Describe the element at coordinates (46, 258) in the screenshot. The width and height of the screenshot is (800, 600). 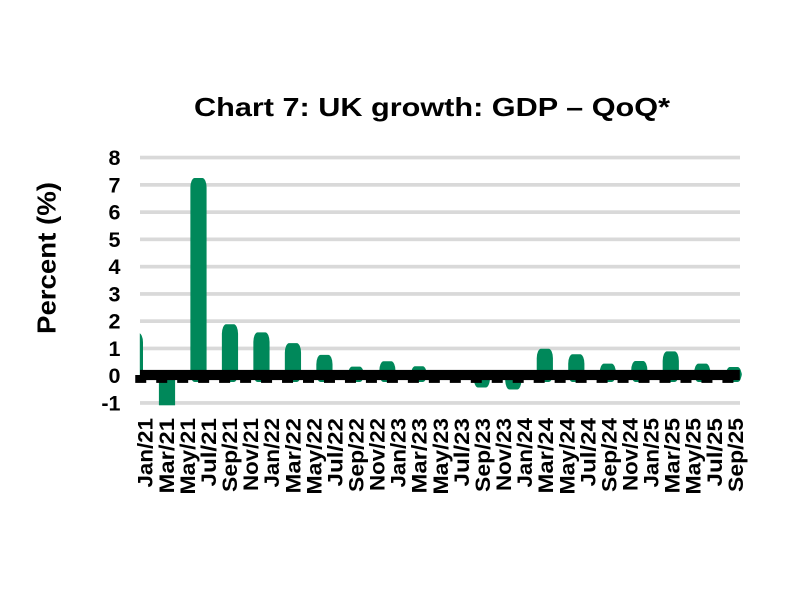
I see `svg-text: Percent (%)` at that location.